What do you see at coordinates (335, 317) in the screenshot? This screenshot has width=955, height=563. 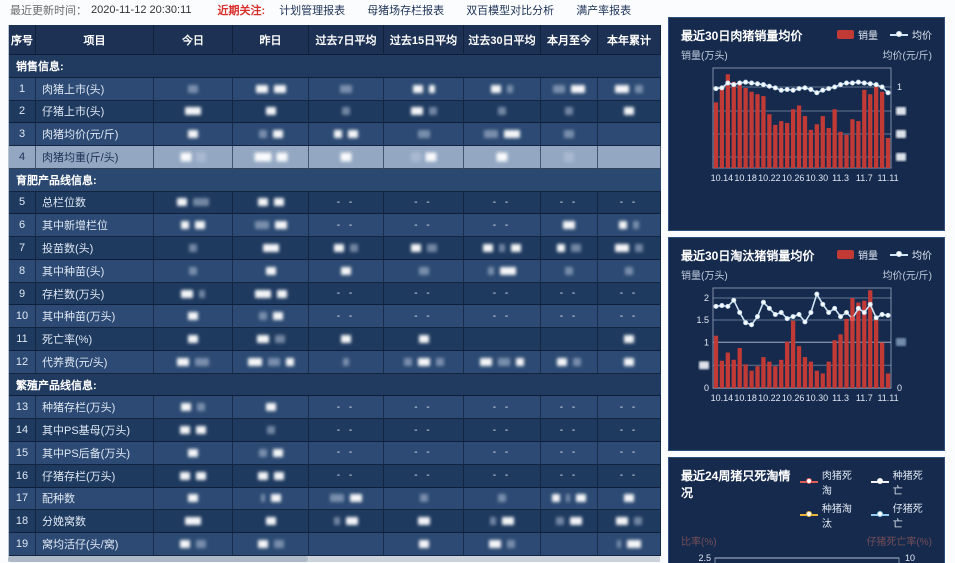 I see `table-row-10: 10 其中种苗(万头) - - - - - - - - - -` at bounding box center [335, 317].